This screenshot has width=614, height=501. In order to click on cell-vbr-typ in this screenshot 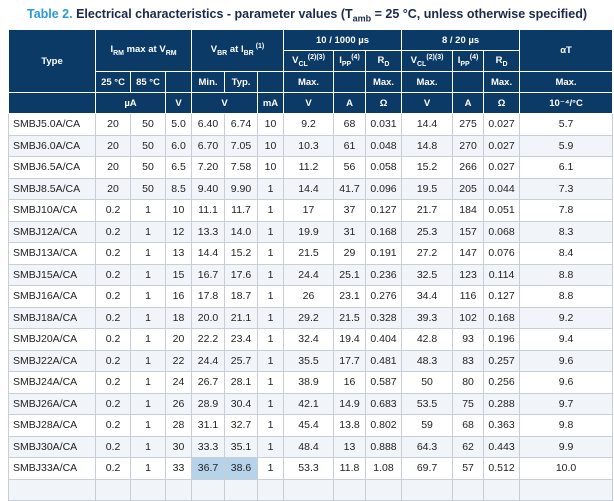, I will do `click(241, 489)`.